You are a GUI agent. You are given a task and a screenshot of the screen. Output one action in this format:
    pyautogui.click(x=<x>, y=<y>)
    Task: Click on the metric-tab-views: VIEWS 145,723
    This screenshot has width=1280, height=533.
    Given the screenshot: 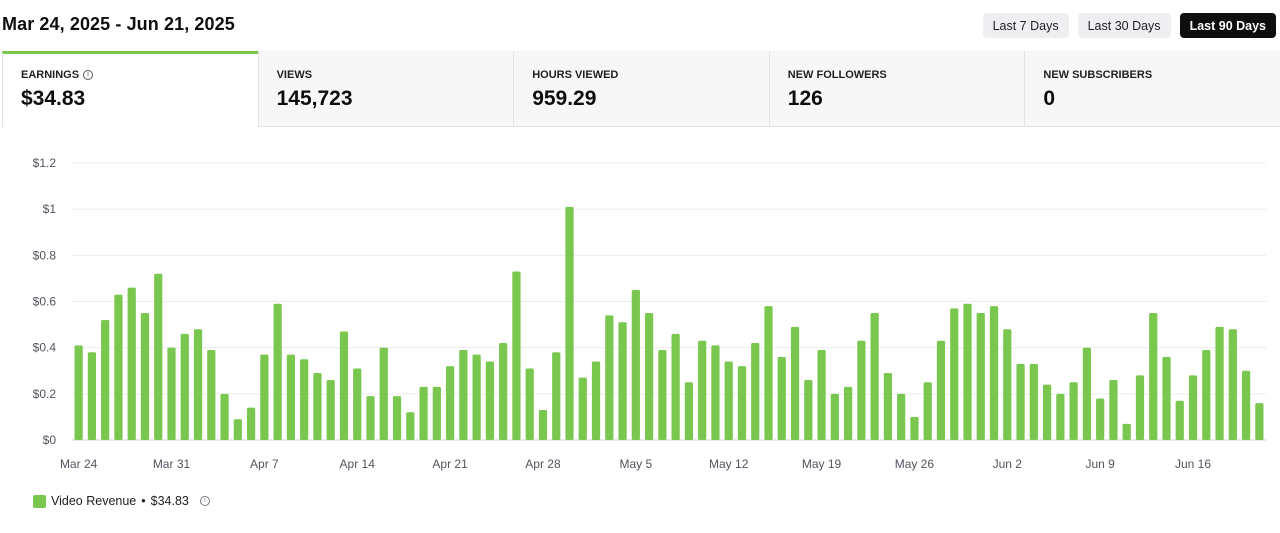 What is the action you would take?
    pyautogui.click(x=385, y=89)
    